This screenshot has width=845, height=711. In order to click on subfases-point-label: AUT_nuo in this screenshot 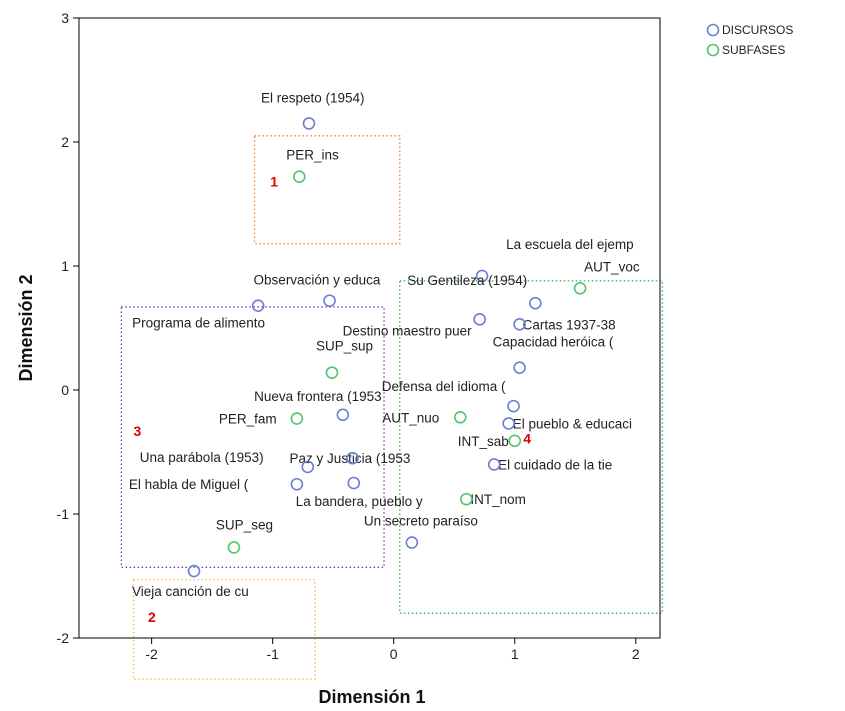, I will do `click(410, 417)`.